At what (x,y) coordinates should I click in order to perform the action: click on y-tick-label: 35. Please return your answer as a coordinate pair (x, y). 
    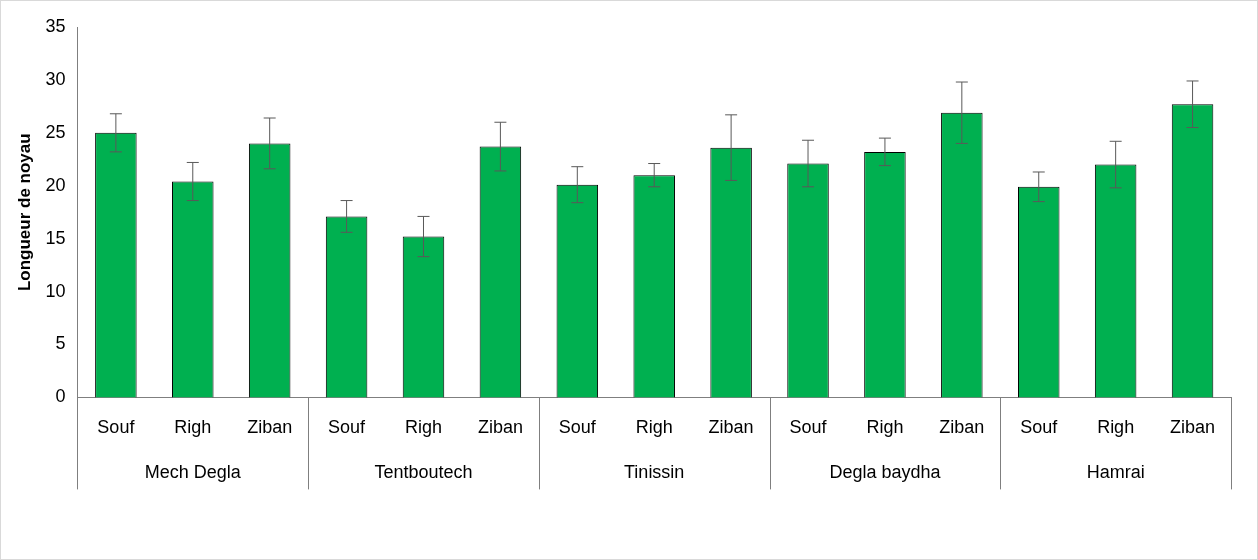
    Looking at the image, I should click on (55, 25).